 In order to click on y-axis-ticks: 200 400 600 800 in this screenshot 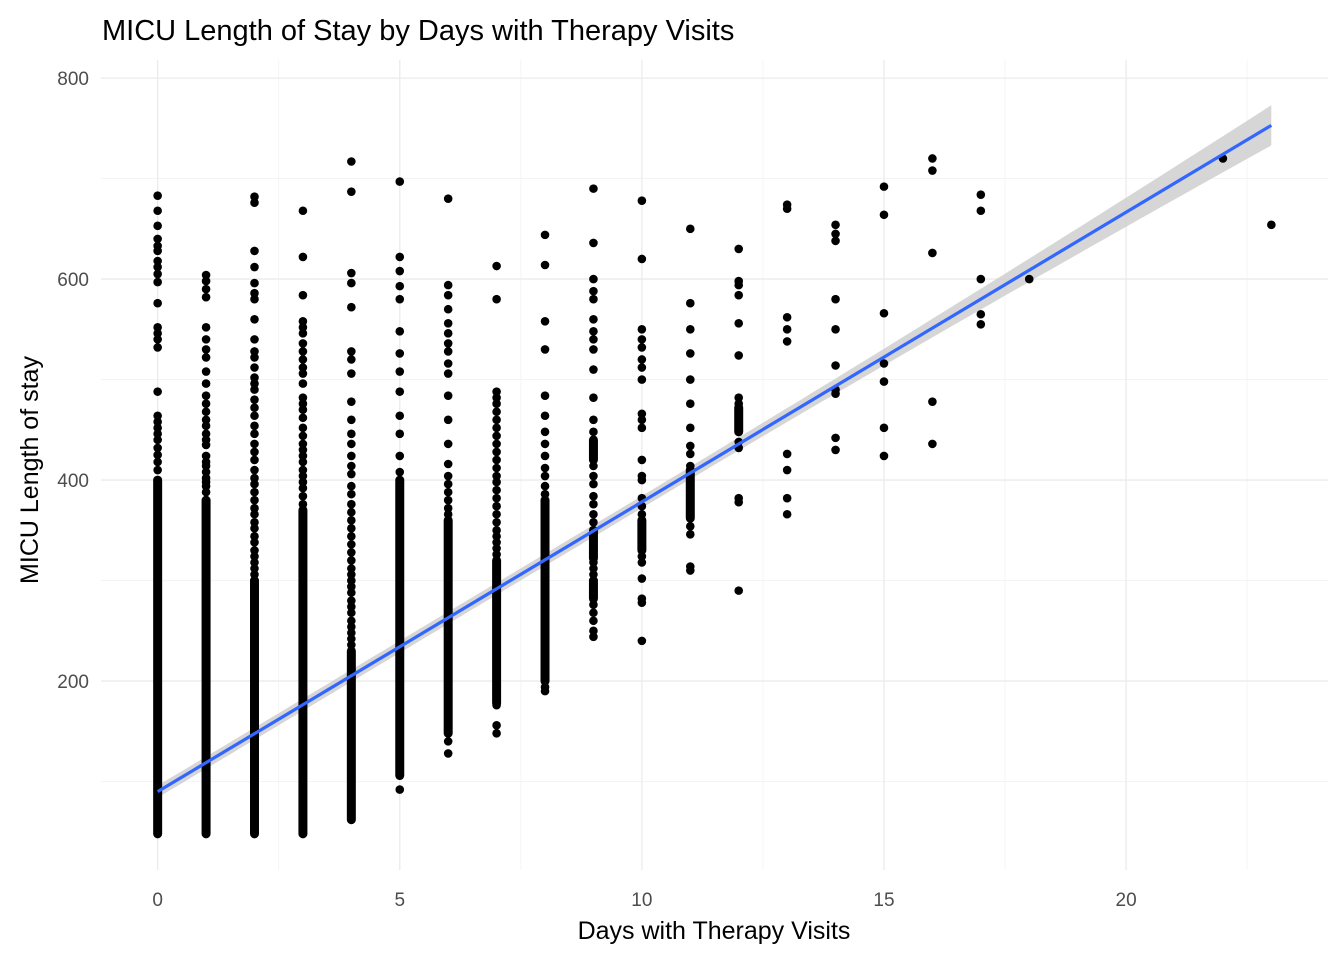, I will do `click(73, 381)`.